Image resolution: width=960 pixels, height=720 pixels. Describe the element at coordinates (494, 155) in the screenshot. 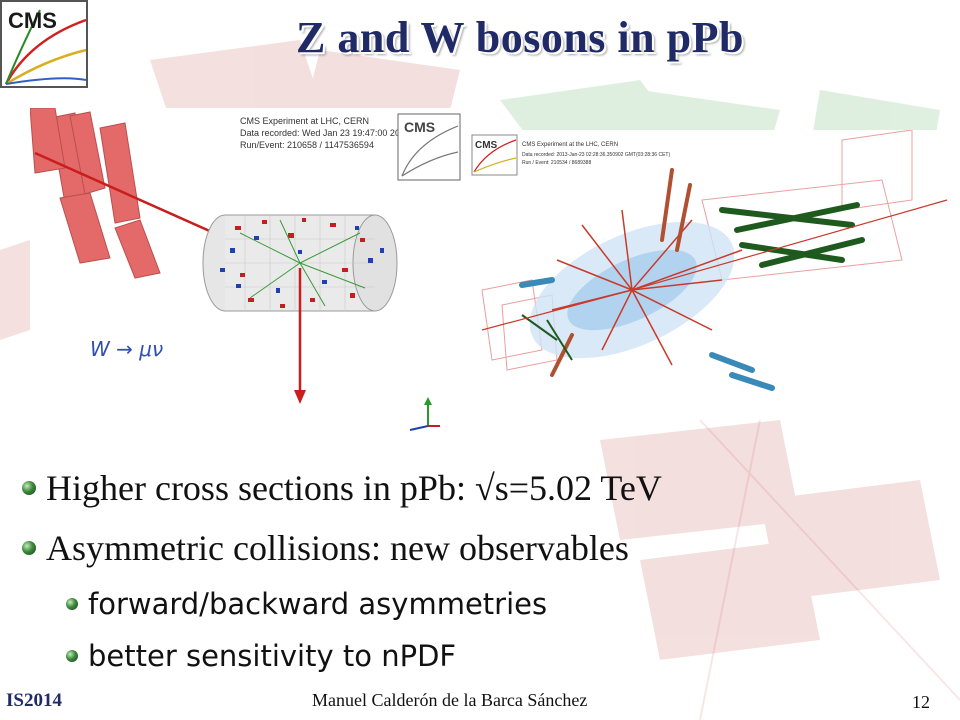

I see `event-right-cms-logo: CMS` at that location.